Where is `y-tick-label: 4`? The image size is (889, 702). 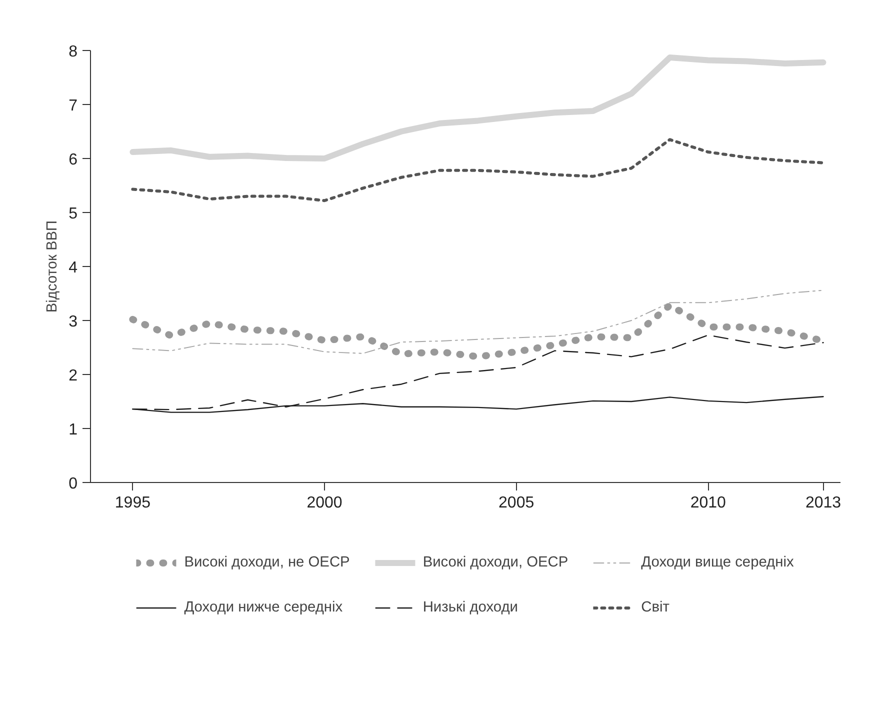
y-tick-label: 4 is located at coordinates (73, 268).